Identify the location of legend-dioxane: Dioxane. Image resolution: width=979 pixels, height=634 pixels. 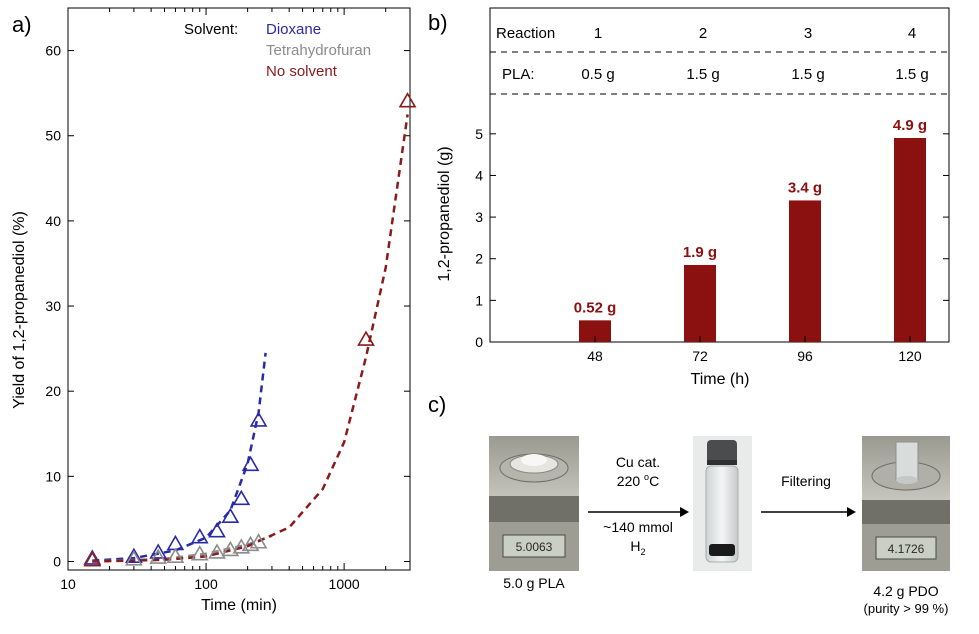
(293, 29).